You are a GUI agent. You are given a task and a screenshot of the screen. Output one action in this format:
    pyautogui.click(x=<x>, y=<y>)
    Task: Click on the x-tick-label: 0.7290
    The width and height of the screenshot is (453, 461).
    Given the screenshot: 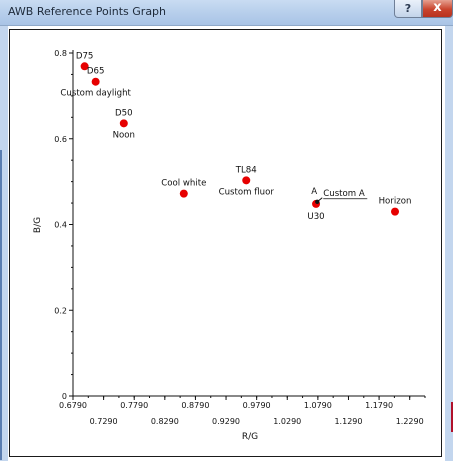 What is the action you would take?
    pyautogui.click(x=104, y=421)
    